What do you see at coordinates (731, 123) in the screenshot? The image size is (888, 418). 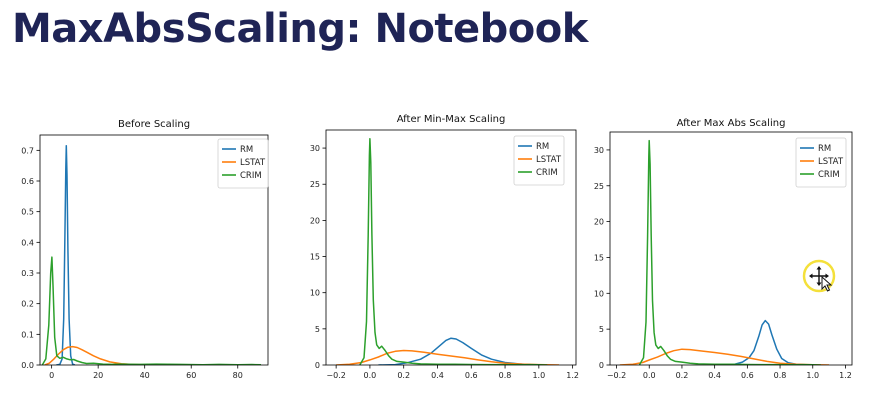 I see `chart-title: After Max Abs Scaling` at bounding box center [731, 123].